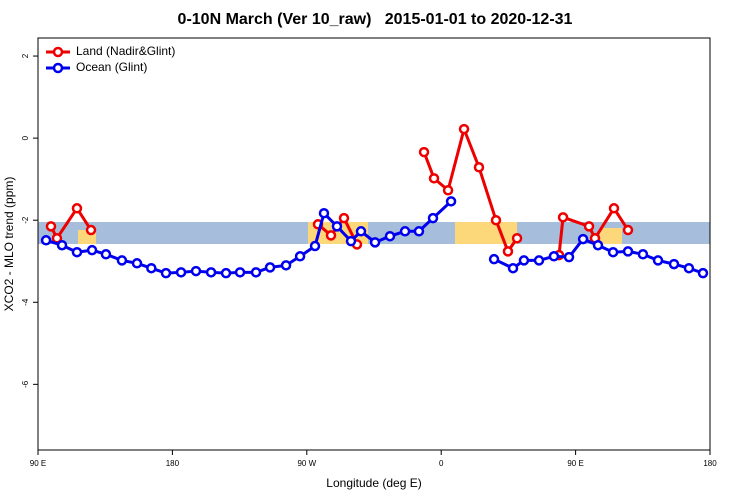 The height and width of the screenshot is (500, 750). I want to click on y-tick-label: 0, so click(25, 137).